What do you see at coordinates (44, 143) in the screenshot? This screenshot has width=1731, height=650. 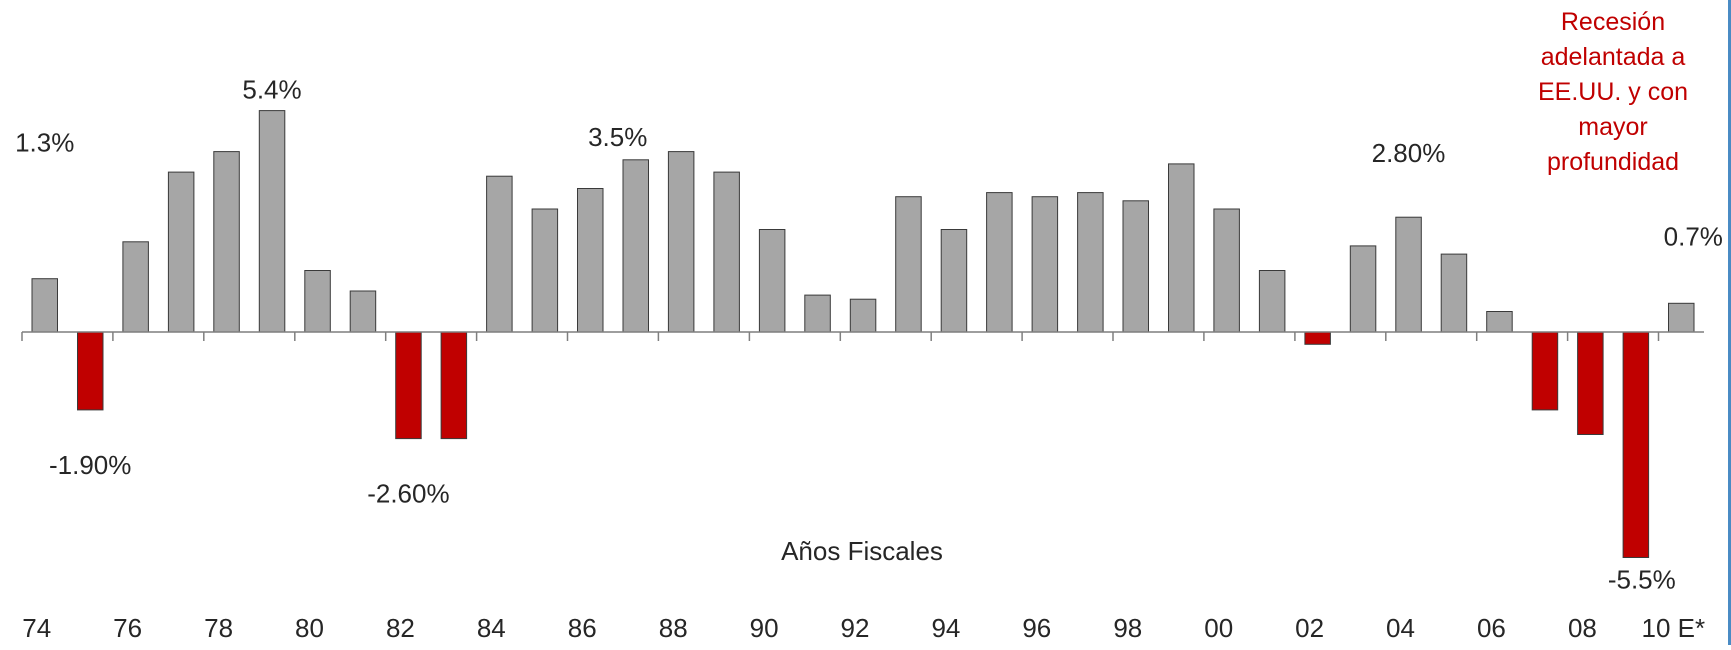 I see `data-label-74: 1.3%` at bounding box center [44, 143].